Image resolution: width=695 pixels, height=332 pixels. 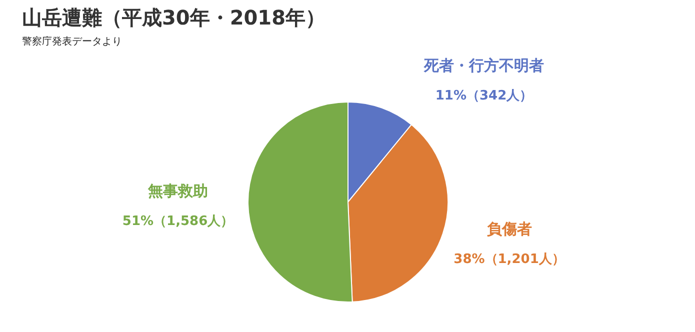 I want to click on chart-title: 山岳遭難（平成30年・2018年）, so click(x=174, y=18).